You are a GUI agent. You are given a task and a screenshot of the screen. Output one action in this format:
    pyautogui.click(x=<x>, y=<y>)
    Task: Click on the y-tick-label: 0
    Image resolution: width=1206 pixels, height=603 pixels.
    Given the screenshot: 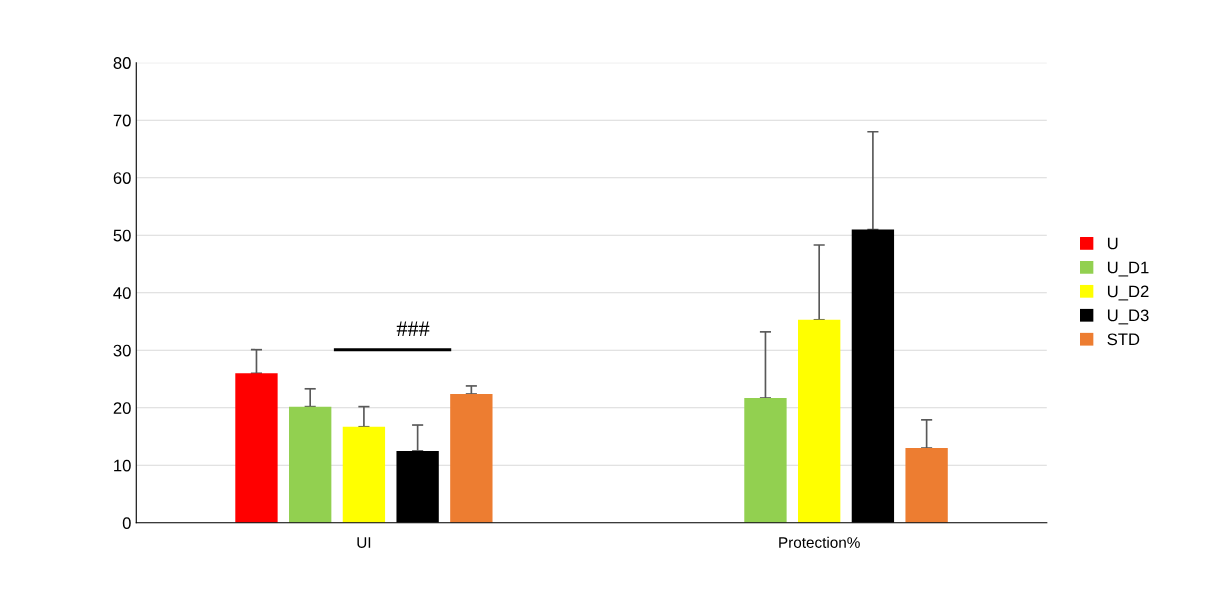 What is the action you would take?
    pyautogui.click(x=126, y=523)
    